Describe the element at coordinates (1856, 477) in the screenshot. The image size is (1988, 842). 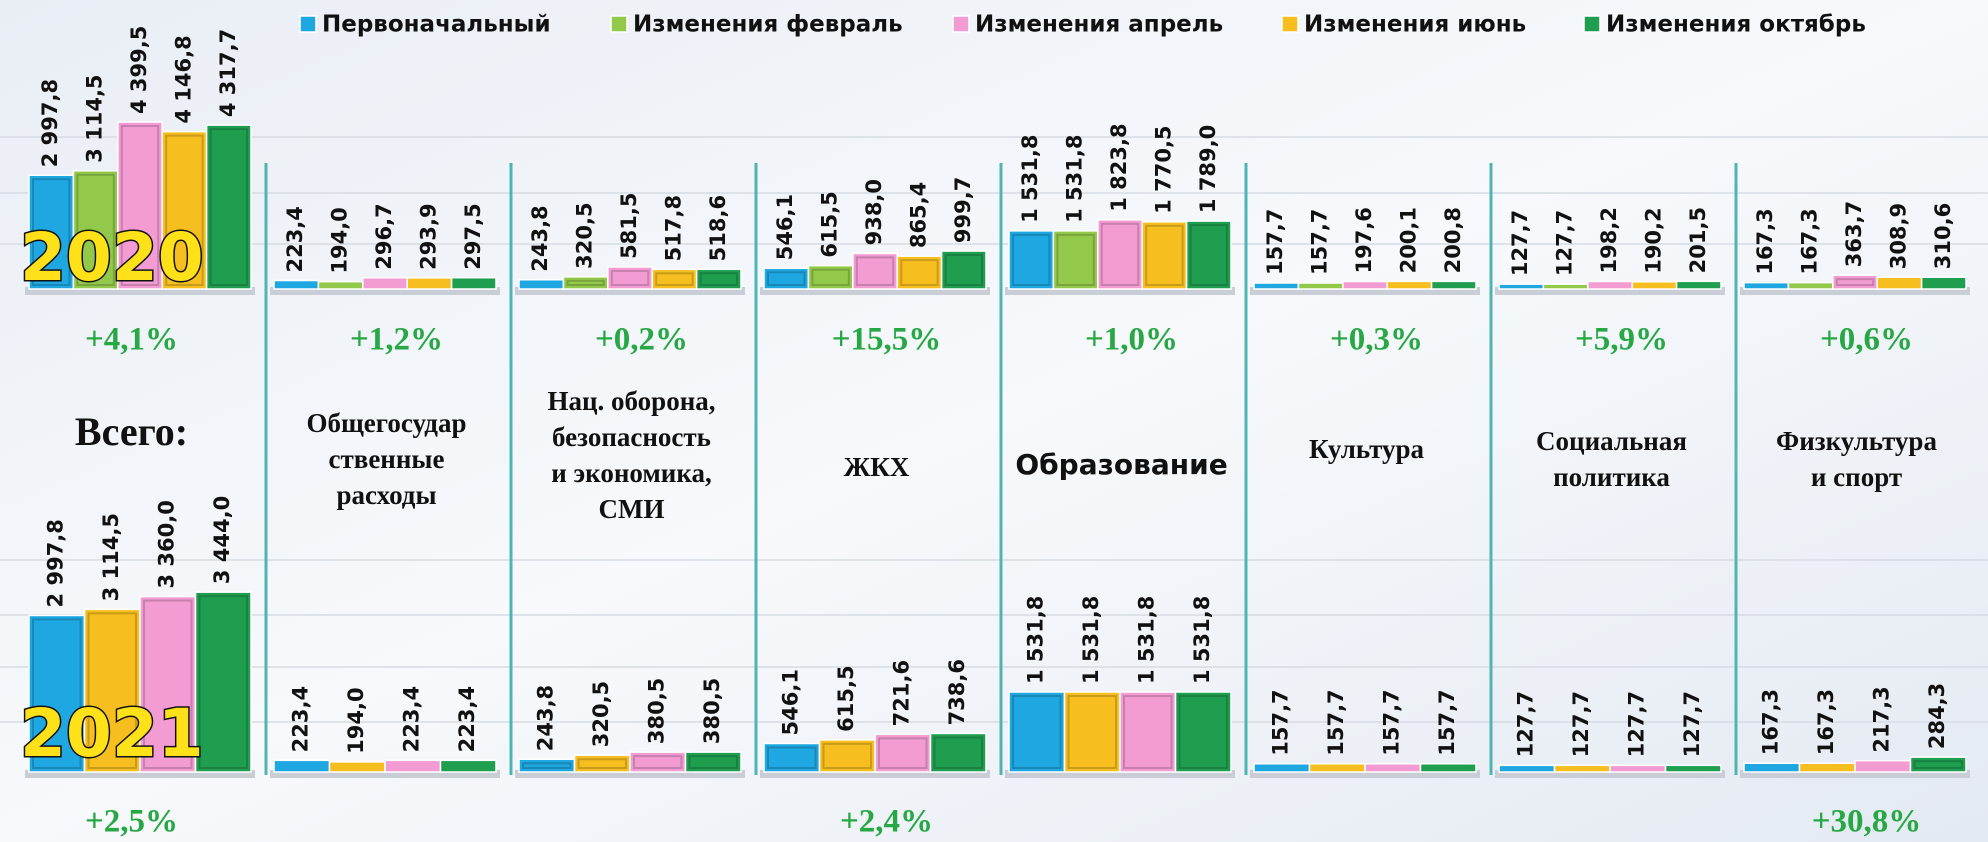
I see `category-label: и спорт` at that location.